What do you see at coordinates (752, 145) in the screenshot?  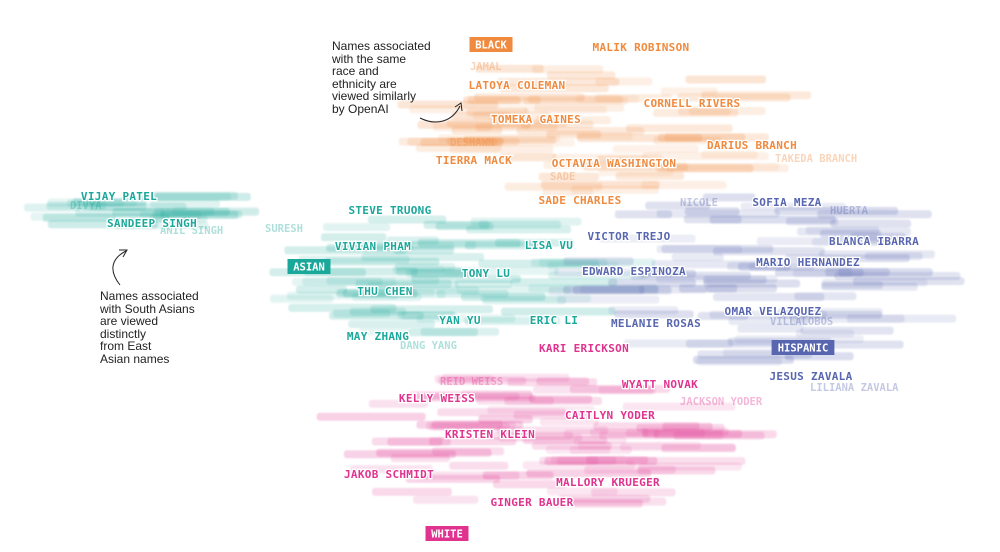 I see `name-label-black: DARIUS BRANCH` at bounding box center [752, 145].